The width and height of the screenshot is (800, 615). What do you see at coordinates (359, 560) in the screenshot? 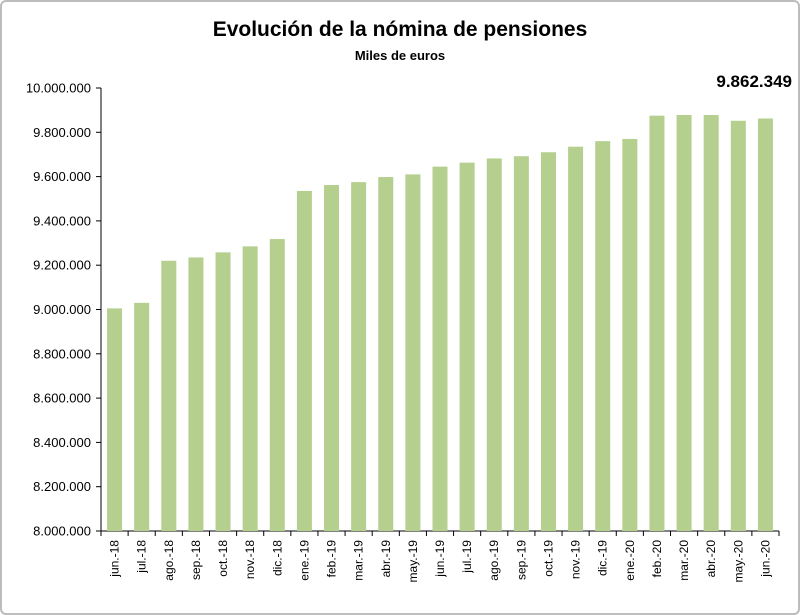
I see `x-tick-label: mar.-19` at bounding box center [359, 560].